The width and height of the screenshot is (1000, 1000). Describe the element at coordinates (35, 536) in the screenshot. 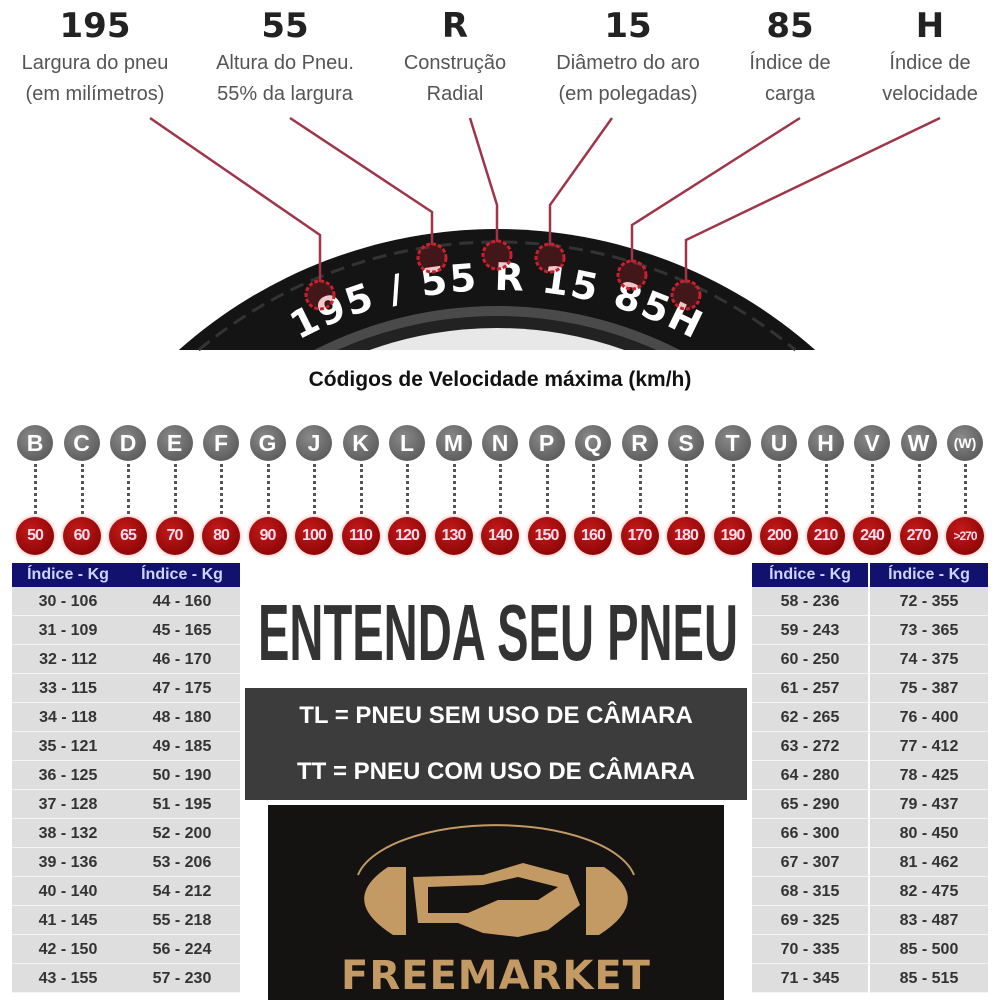

I see `speed-value: 50` at that location.